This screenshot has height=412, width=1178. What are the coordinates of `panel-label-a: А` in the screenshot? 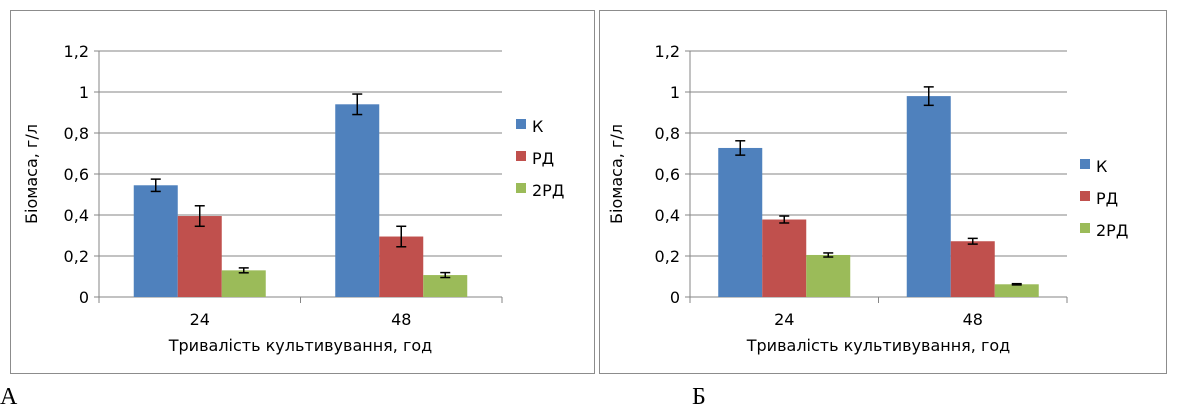 It's located at (9, 397).